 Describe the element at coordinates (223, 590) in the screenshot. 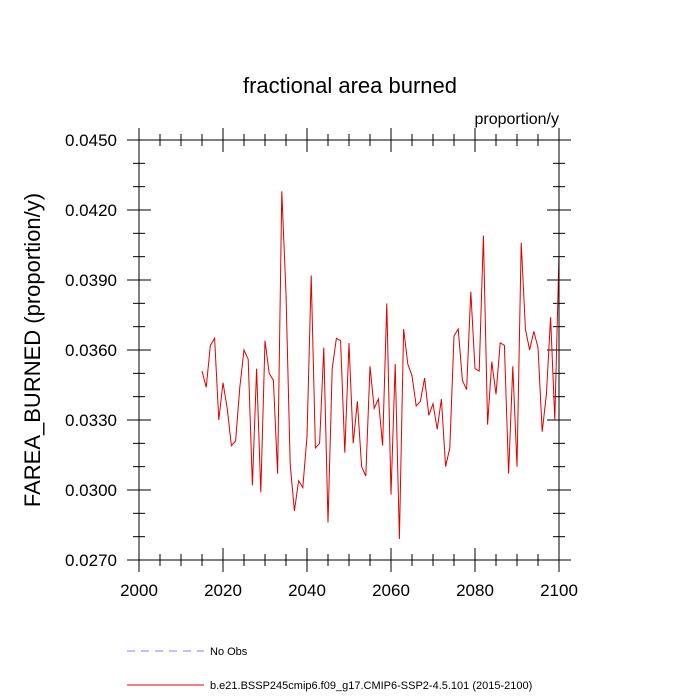

I see `x-tick-label: 2020` at that location.